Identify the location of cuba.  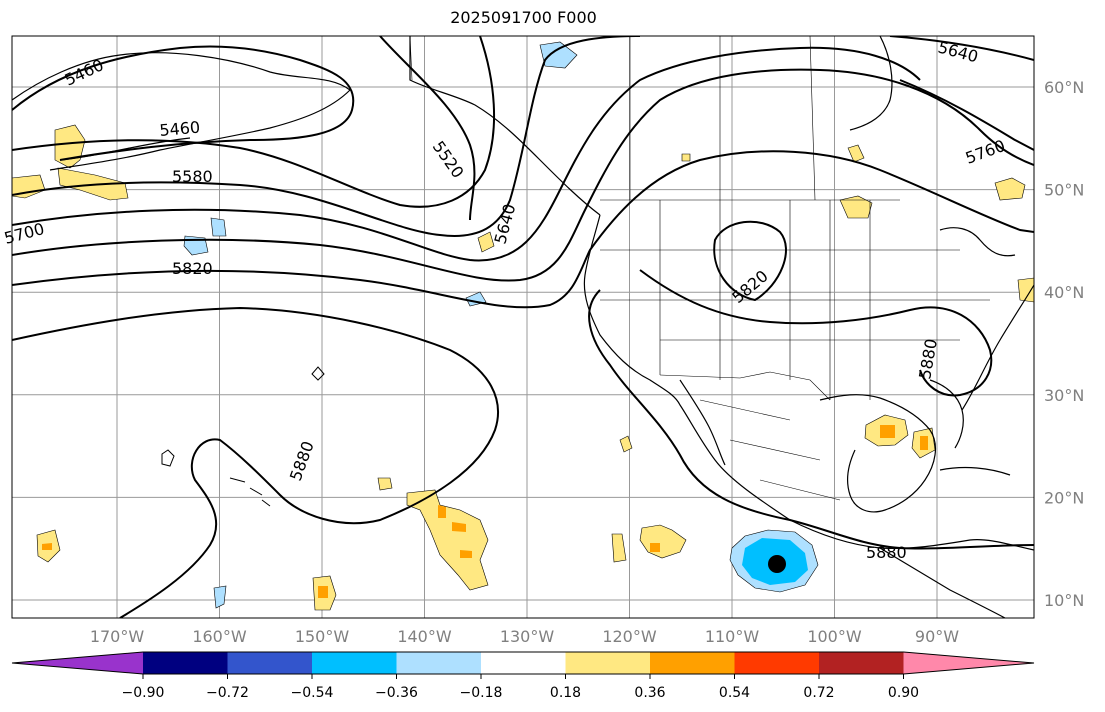
(975, 471).